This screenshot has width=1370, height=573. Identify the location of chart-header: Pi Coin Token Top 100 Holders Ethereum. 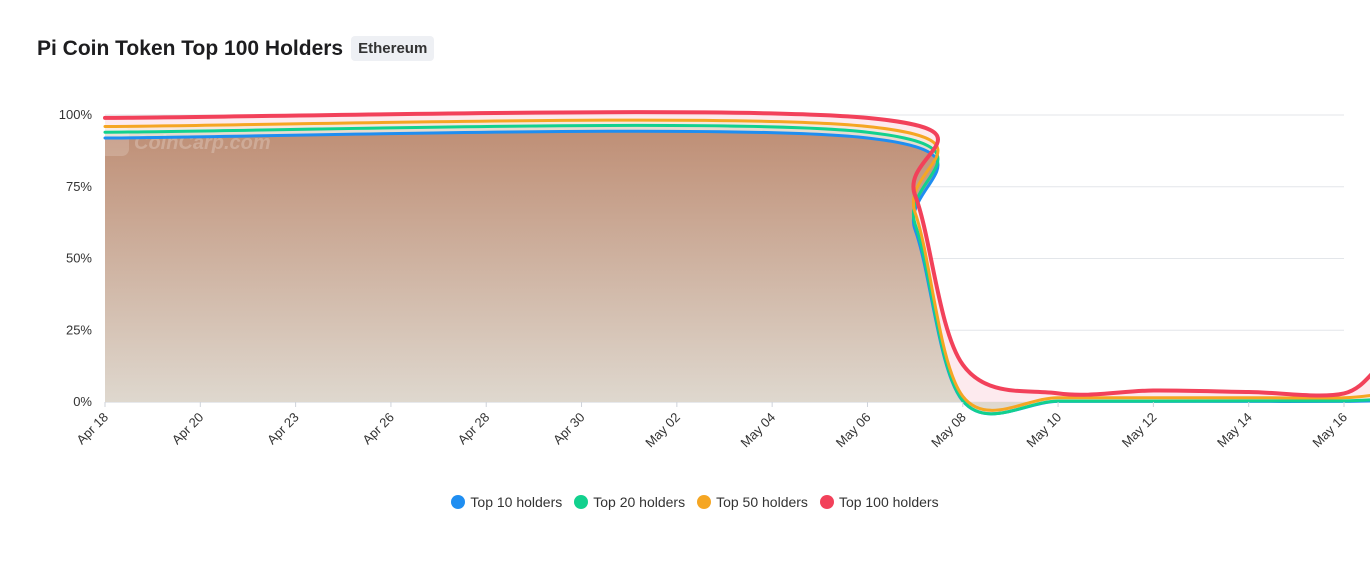
(236, 48).